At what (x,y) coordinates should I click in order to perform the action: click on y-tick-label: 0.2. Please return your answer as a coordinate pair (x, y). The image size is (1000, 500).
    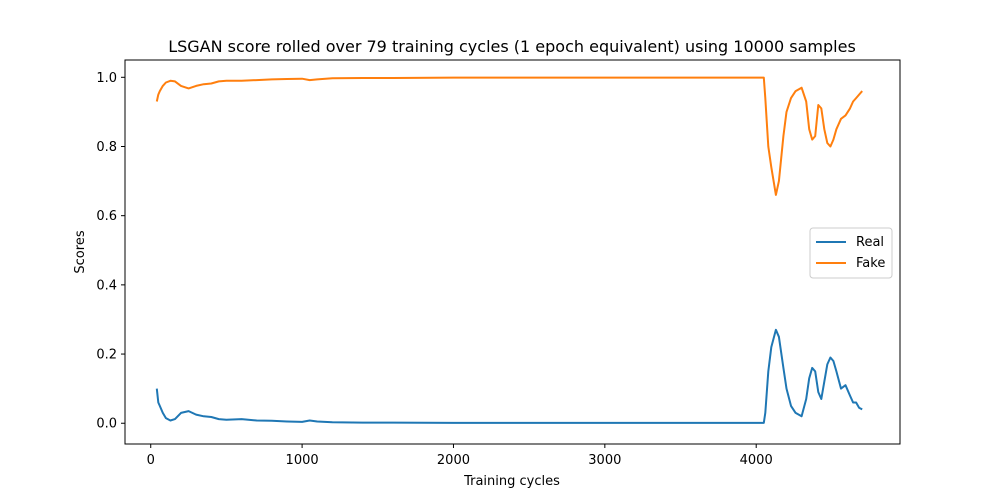
    Looking at the image, I should click on (106, 355).